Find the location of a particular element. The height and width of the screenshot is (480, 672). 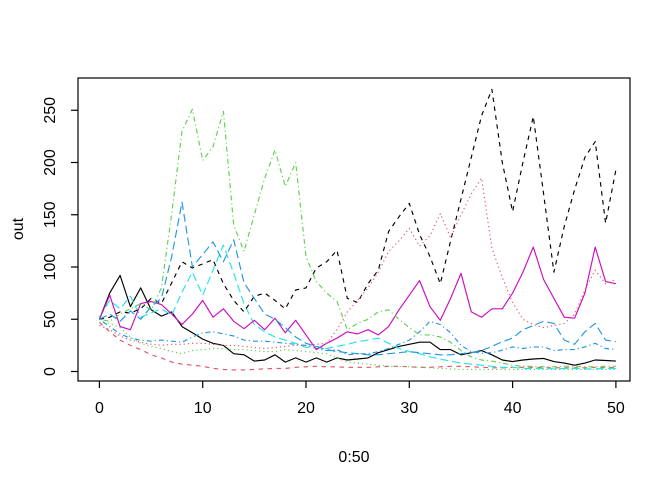

x-tick-label: 0 is located at coordinates (99, 408).